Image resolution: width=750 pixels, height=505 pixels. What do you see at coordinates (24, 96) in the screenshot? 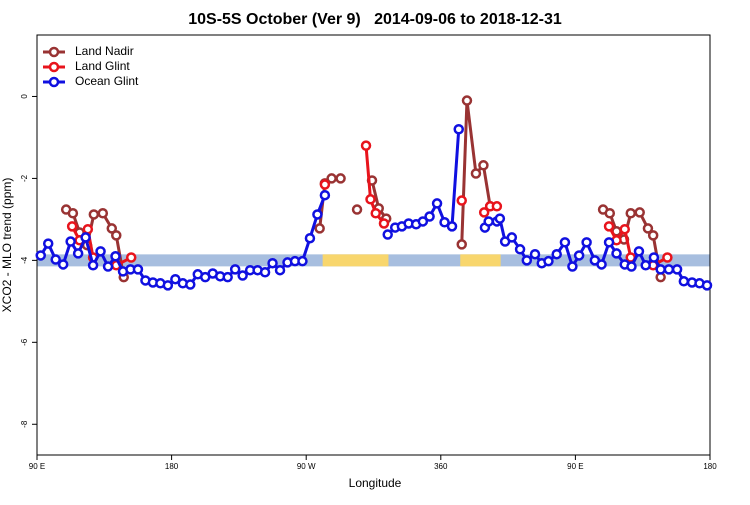
I see `y-tick-label: 0` at bounding box center [24, 96].